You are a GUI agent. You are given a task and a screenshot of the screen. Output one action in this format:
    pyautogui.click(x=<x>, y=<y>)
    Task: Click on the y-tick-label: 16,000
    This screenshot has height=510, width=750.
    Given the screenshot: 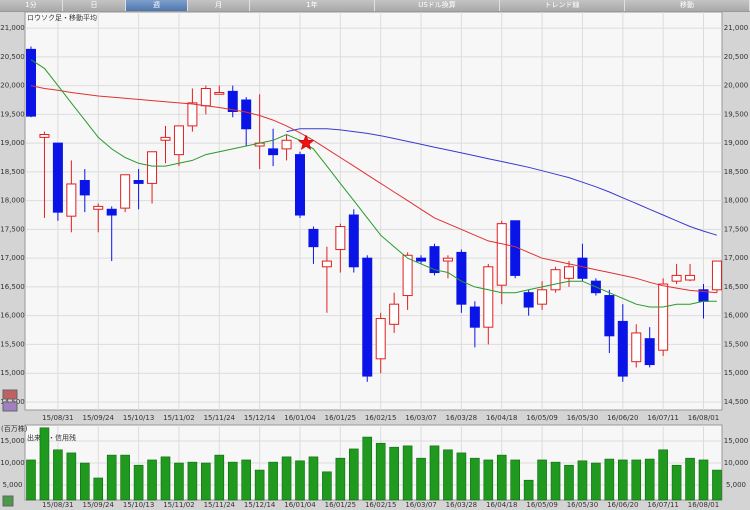 What is the action you would take?
    pyautogui.click(x=736, y=316)
    